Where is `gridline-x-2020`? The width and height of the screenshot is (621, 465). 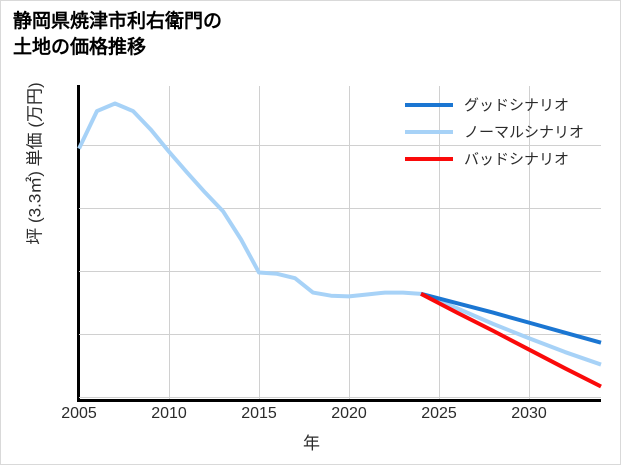
gridline-x-2020 is located at coordinates (349, 242).